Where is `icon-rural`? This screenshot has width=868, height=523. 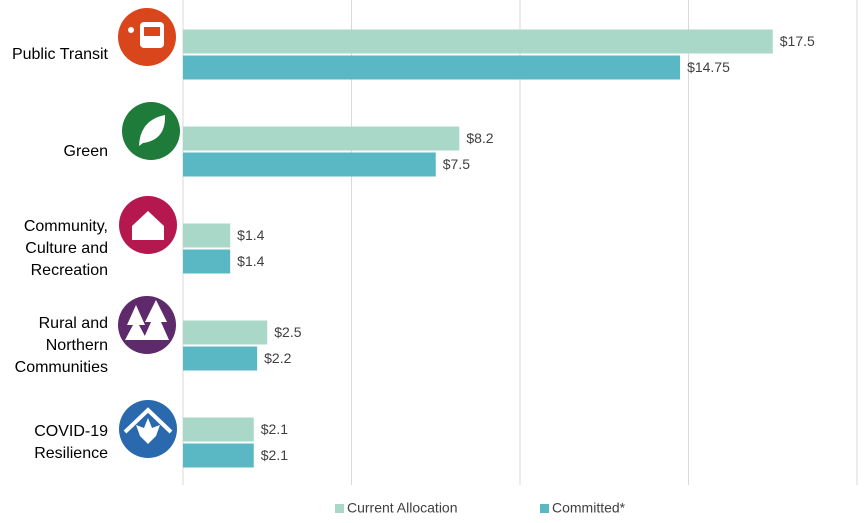
icon-rural is located at coordinates (147, 325).